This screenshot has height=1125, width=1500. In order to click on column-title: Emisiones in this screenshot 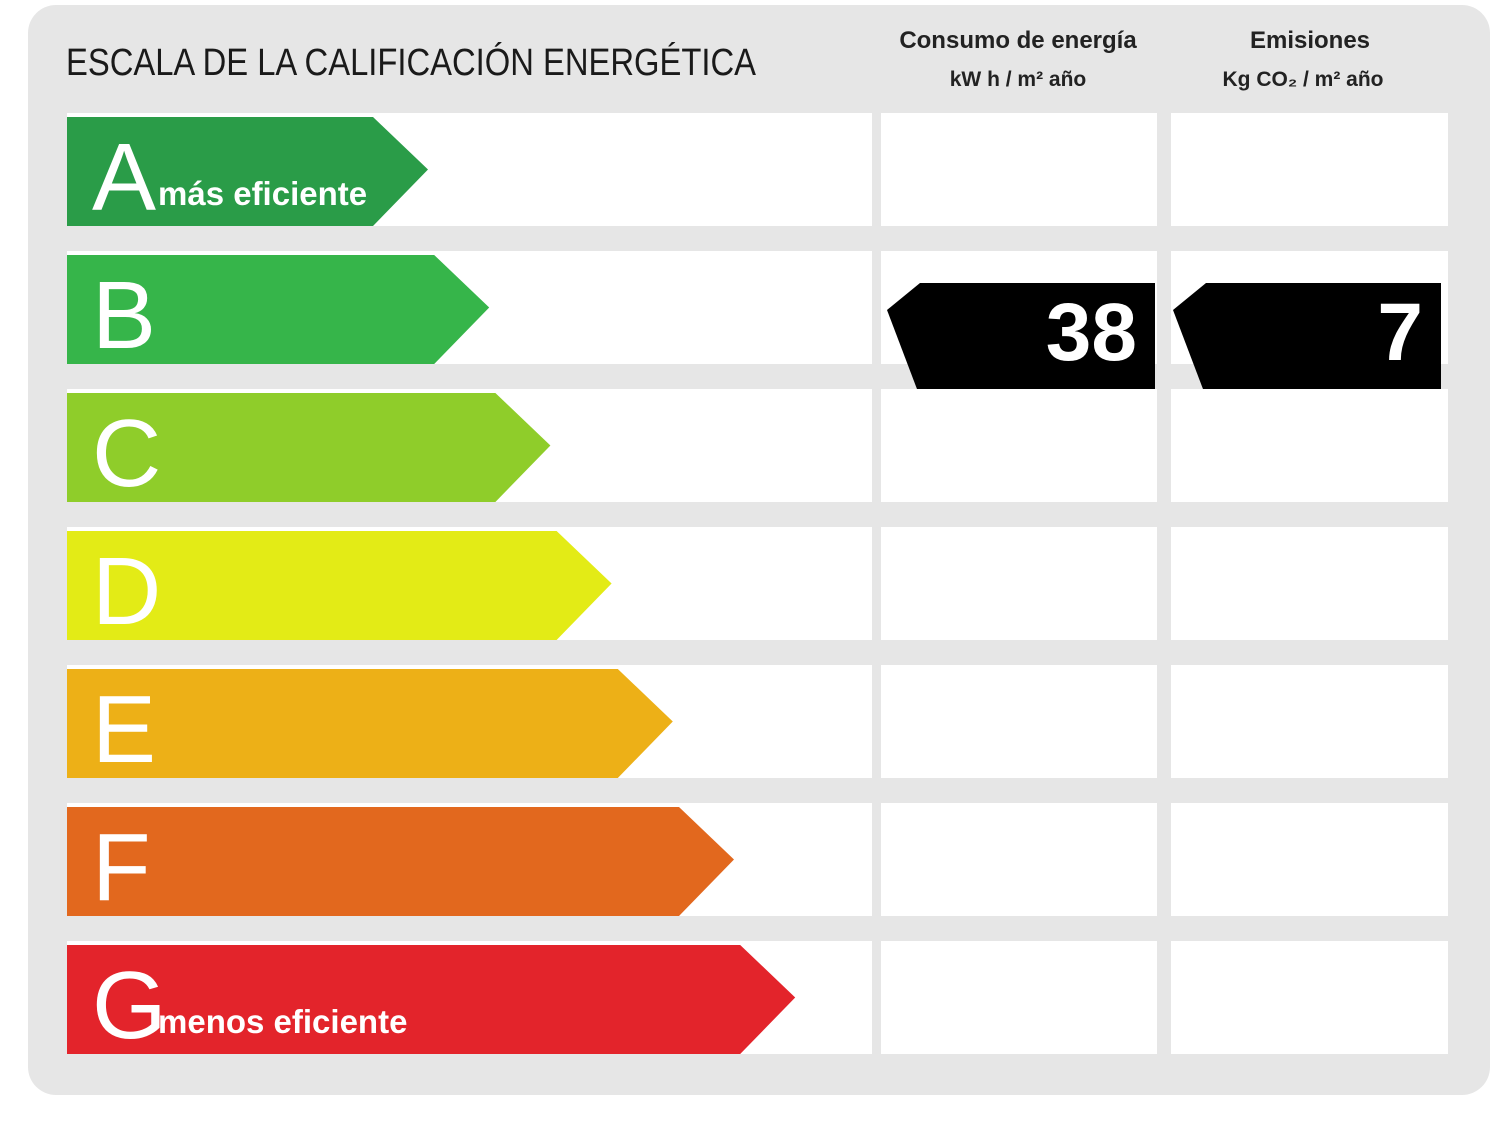, I will do `click(1310, 40)`.